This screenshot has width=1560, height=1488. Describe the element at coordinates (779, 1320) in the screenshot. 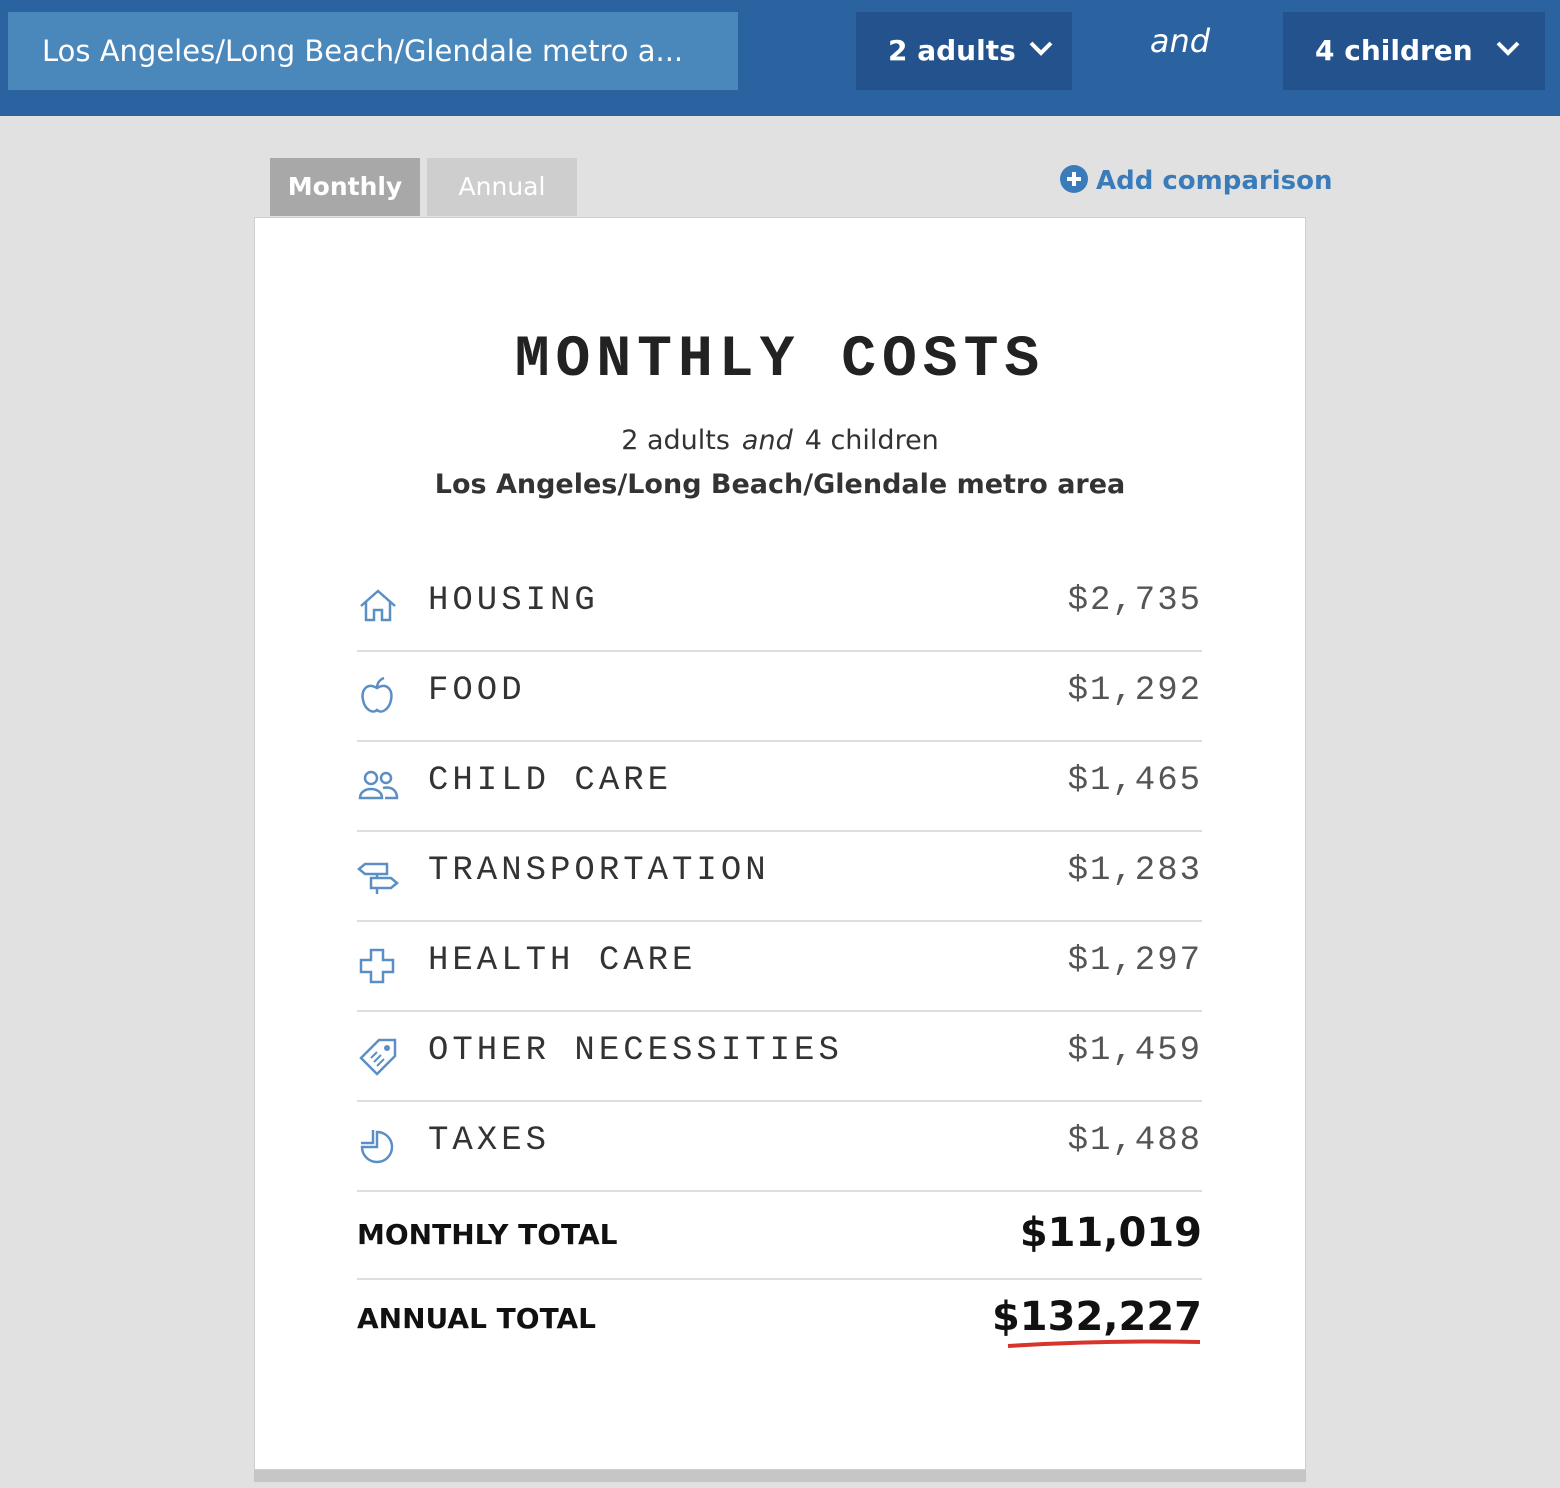

I see `total-row: ANNUAL TOTAL $132,227` at that location.